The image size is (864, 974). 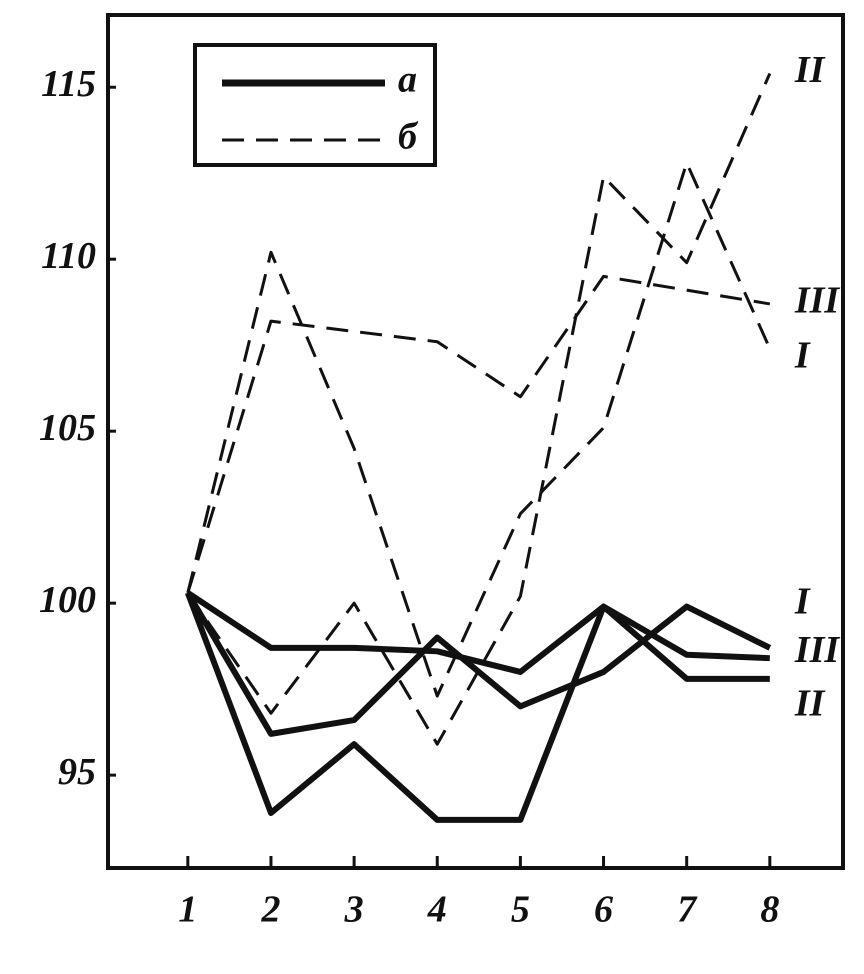 What do you see at coordinates (270, 910) in the screenshot?
I see `x-tick-label: 2` at bounding box center [270, 910].